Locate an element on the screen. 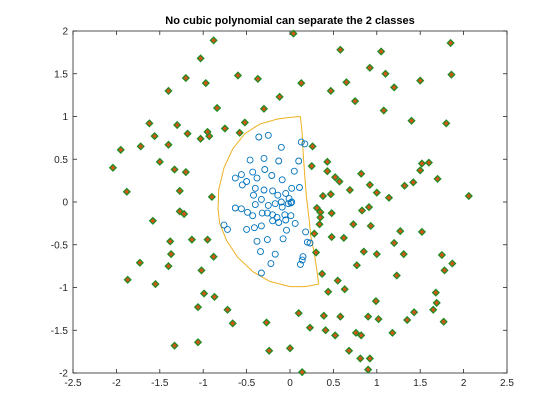  x-tick-label: -2 is located at coordinates (116, 383).